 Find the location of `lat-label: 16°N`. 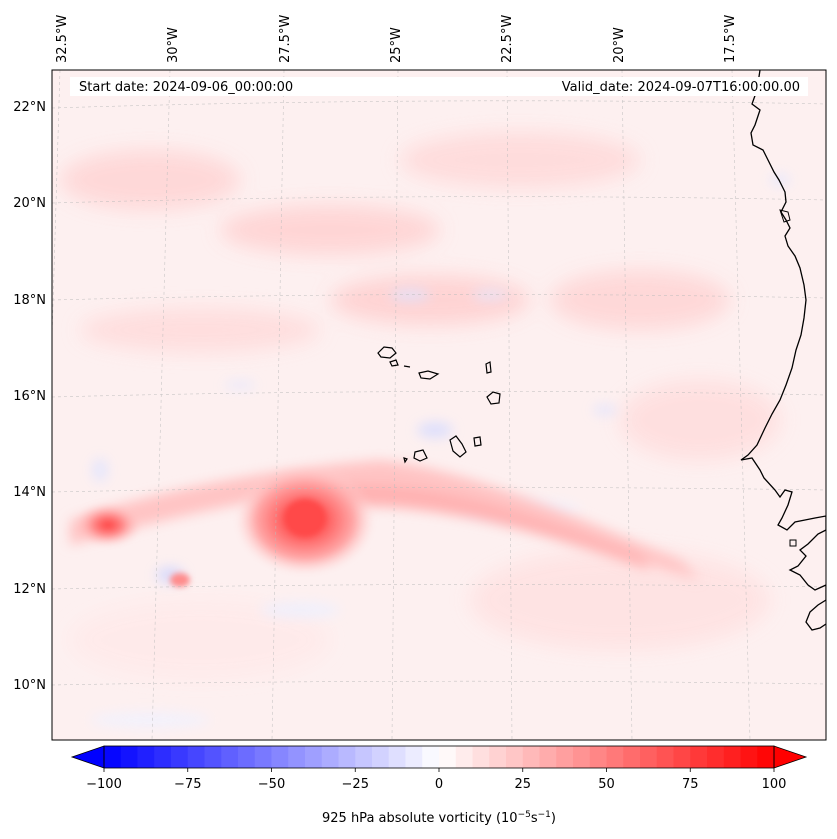

lat-label: 16°N is located at coordinates (29, 396).